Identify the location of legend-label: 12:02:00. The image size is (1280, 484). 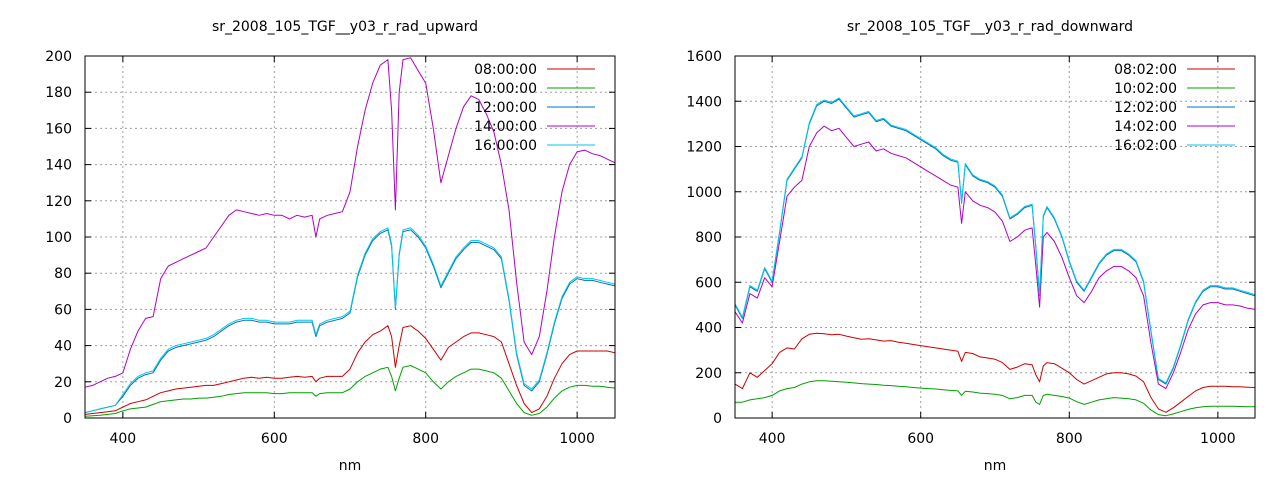
(1145, 108).